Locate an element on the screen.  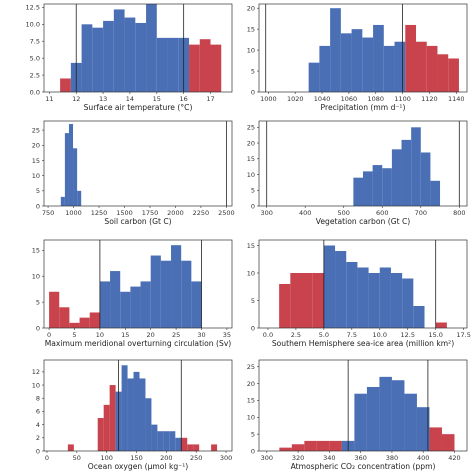
x-tick-label: 5.0 is located at coordinates (324, 335).